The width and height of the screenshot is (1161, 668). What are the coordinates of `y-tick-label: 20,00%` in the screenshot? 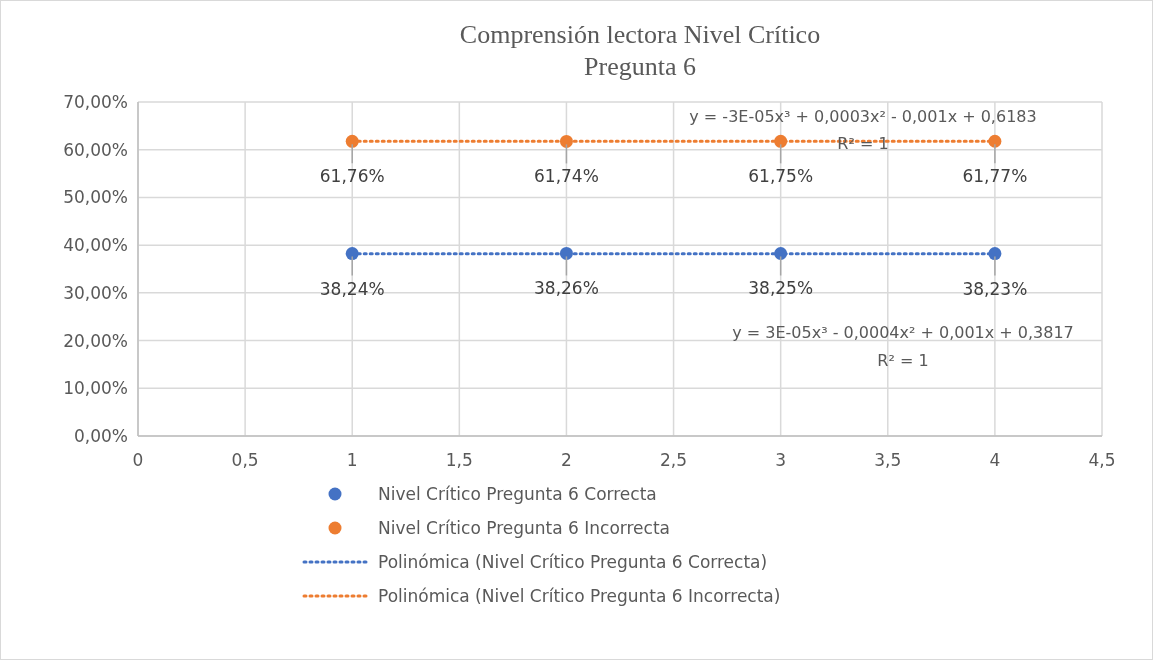 It's located at (95, 340).